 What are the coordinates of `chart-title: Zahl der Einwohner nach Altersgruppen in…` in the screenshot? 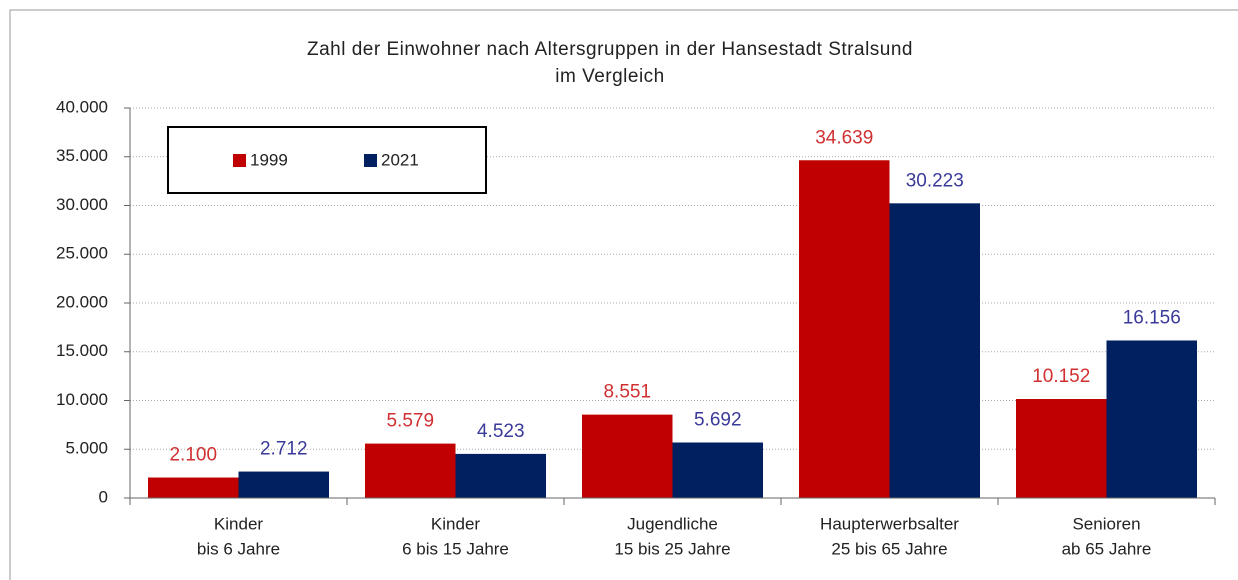 It's located at (610, 49).